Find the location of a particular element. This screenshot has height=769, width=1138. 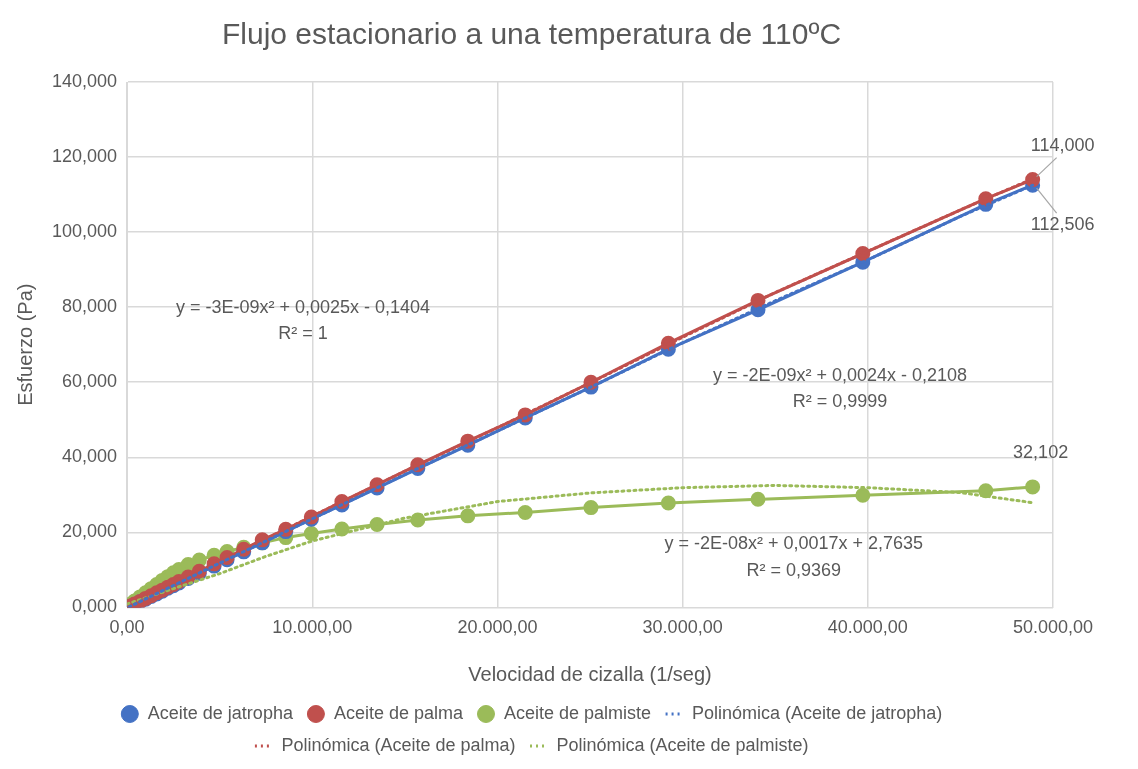

legend-label: Aceite de jatropha is located at coordinates (220, 712).